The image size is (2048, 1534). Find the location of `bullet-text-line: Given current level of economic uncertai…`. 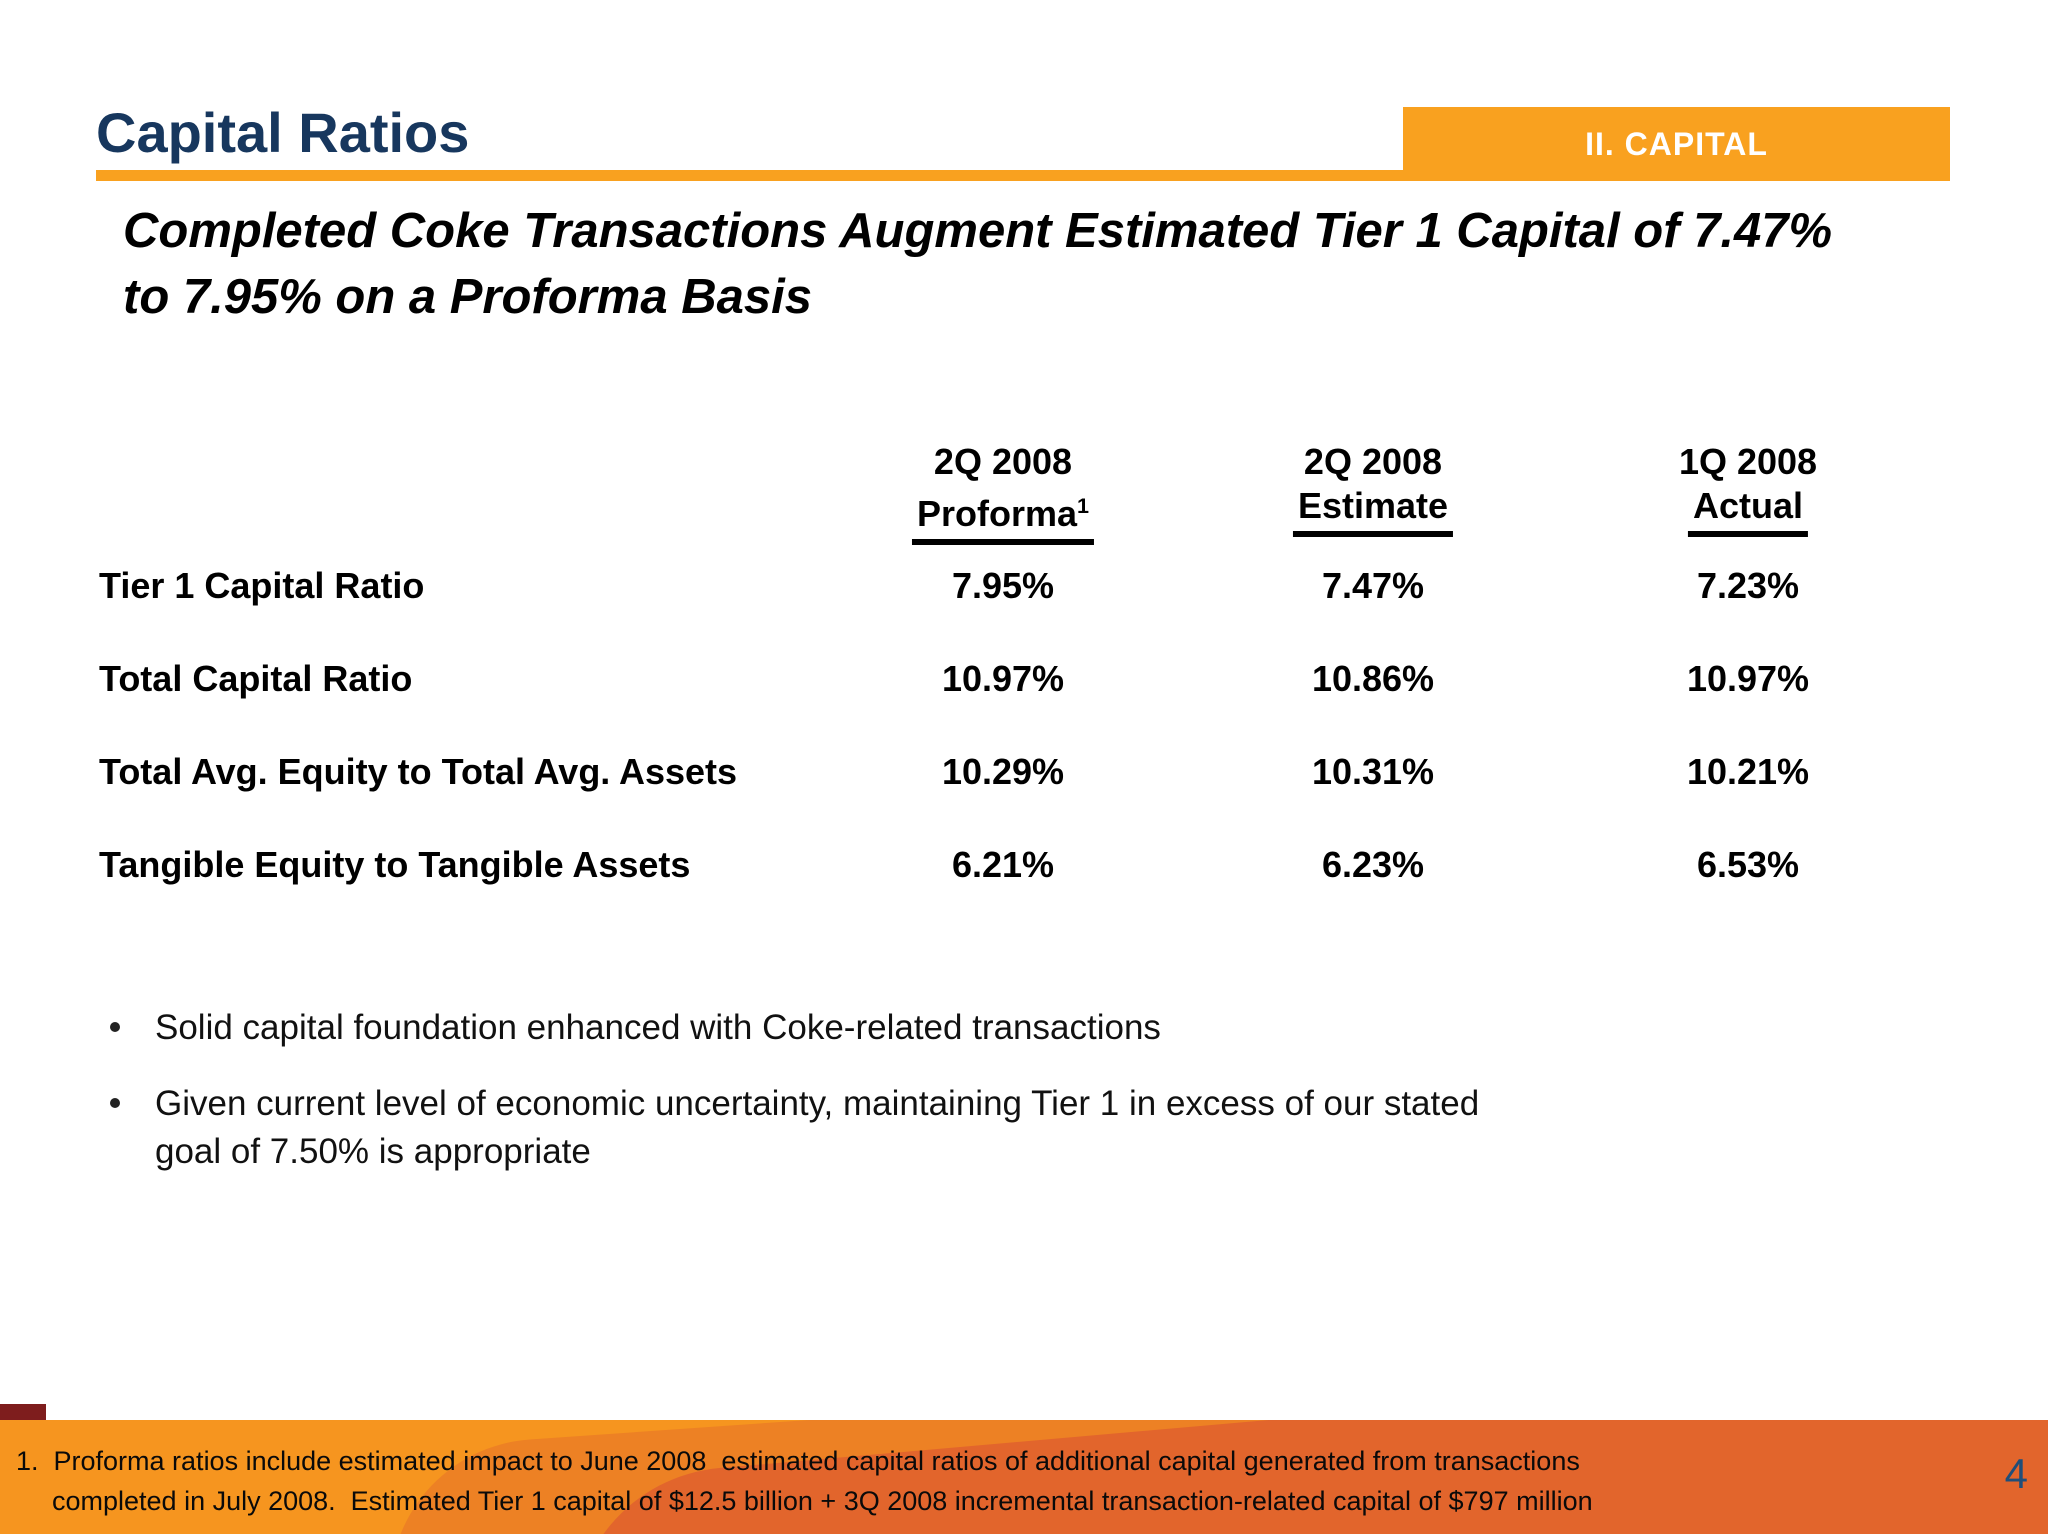

bullet-text-line: Given current level of economic uncertai… is located at coordinates (817, 1103).